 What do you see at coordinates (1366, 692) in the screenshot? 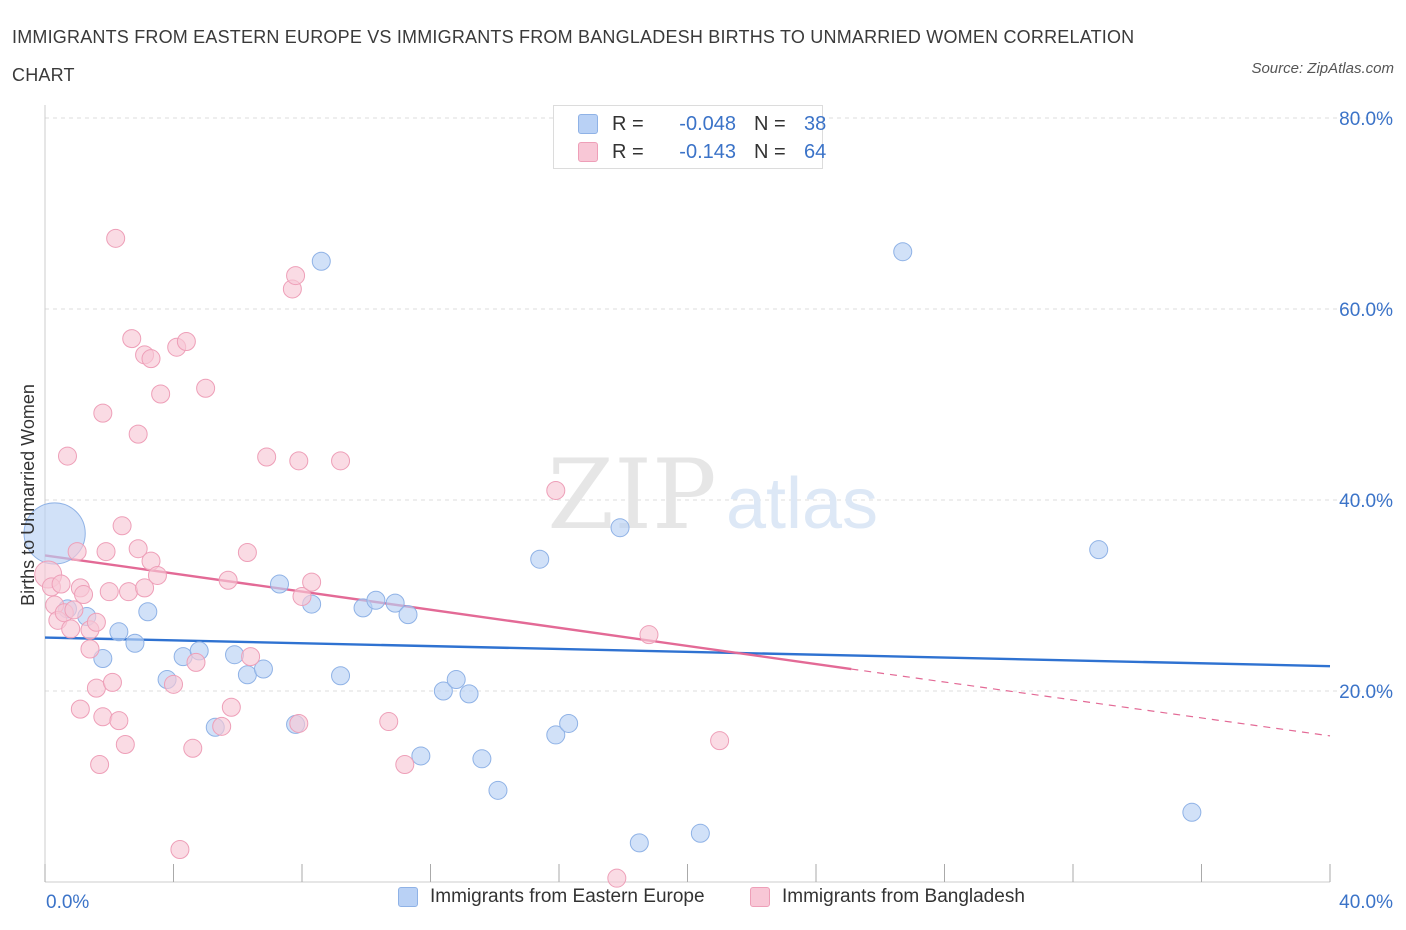
I see `y-tick-label: 20.0%` at bounding box center [1366, 692].